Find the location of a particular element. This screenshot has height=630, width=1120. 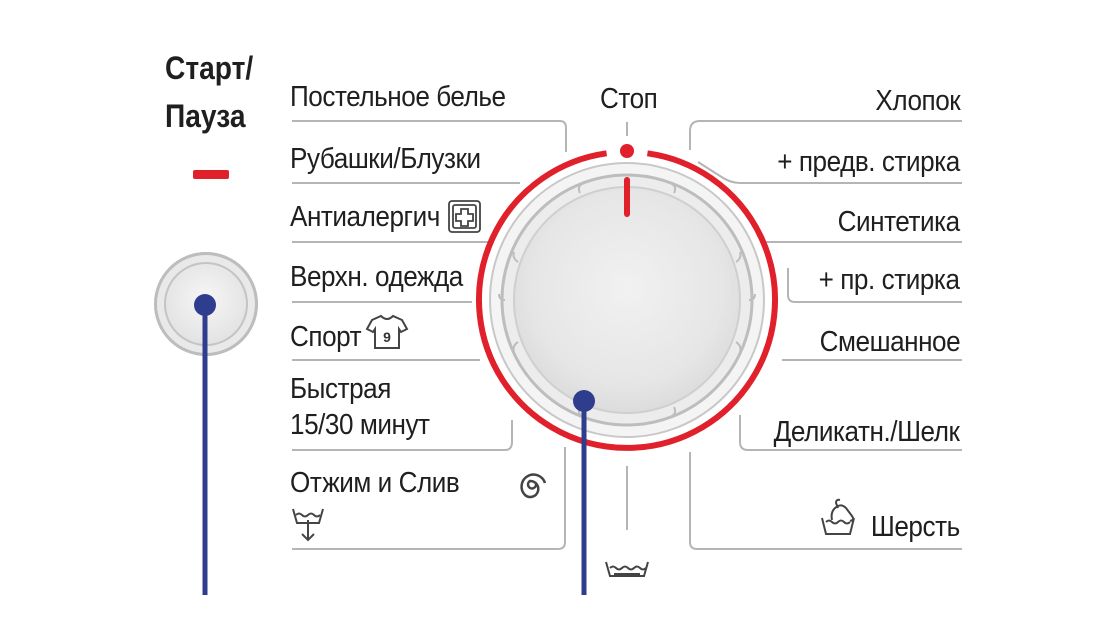

spiral-icon is located at coordinates (533, 486).